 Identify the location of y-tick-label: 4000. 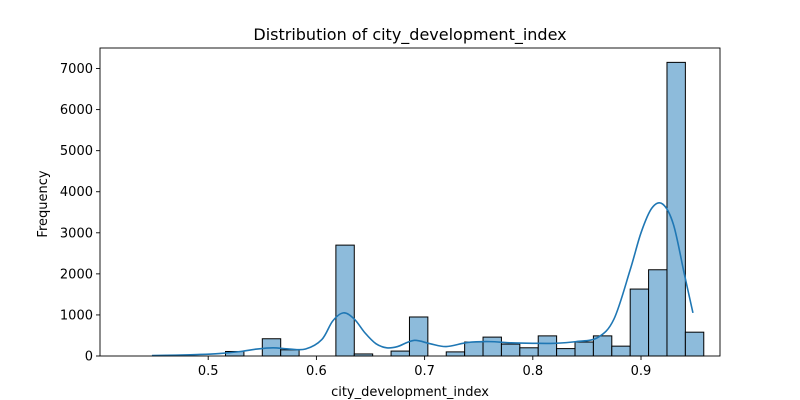
(76, 192).